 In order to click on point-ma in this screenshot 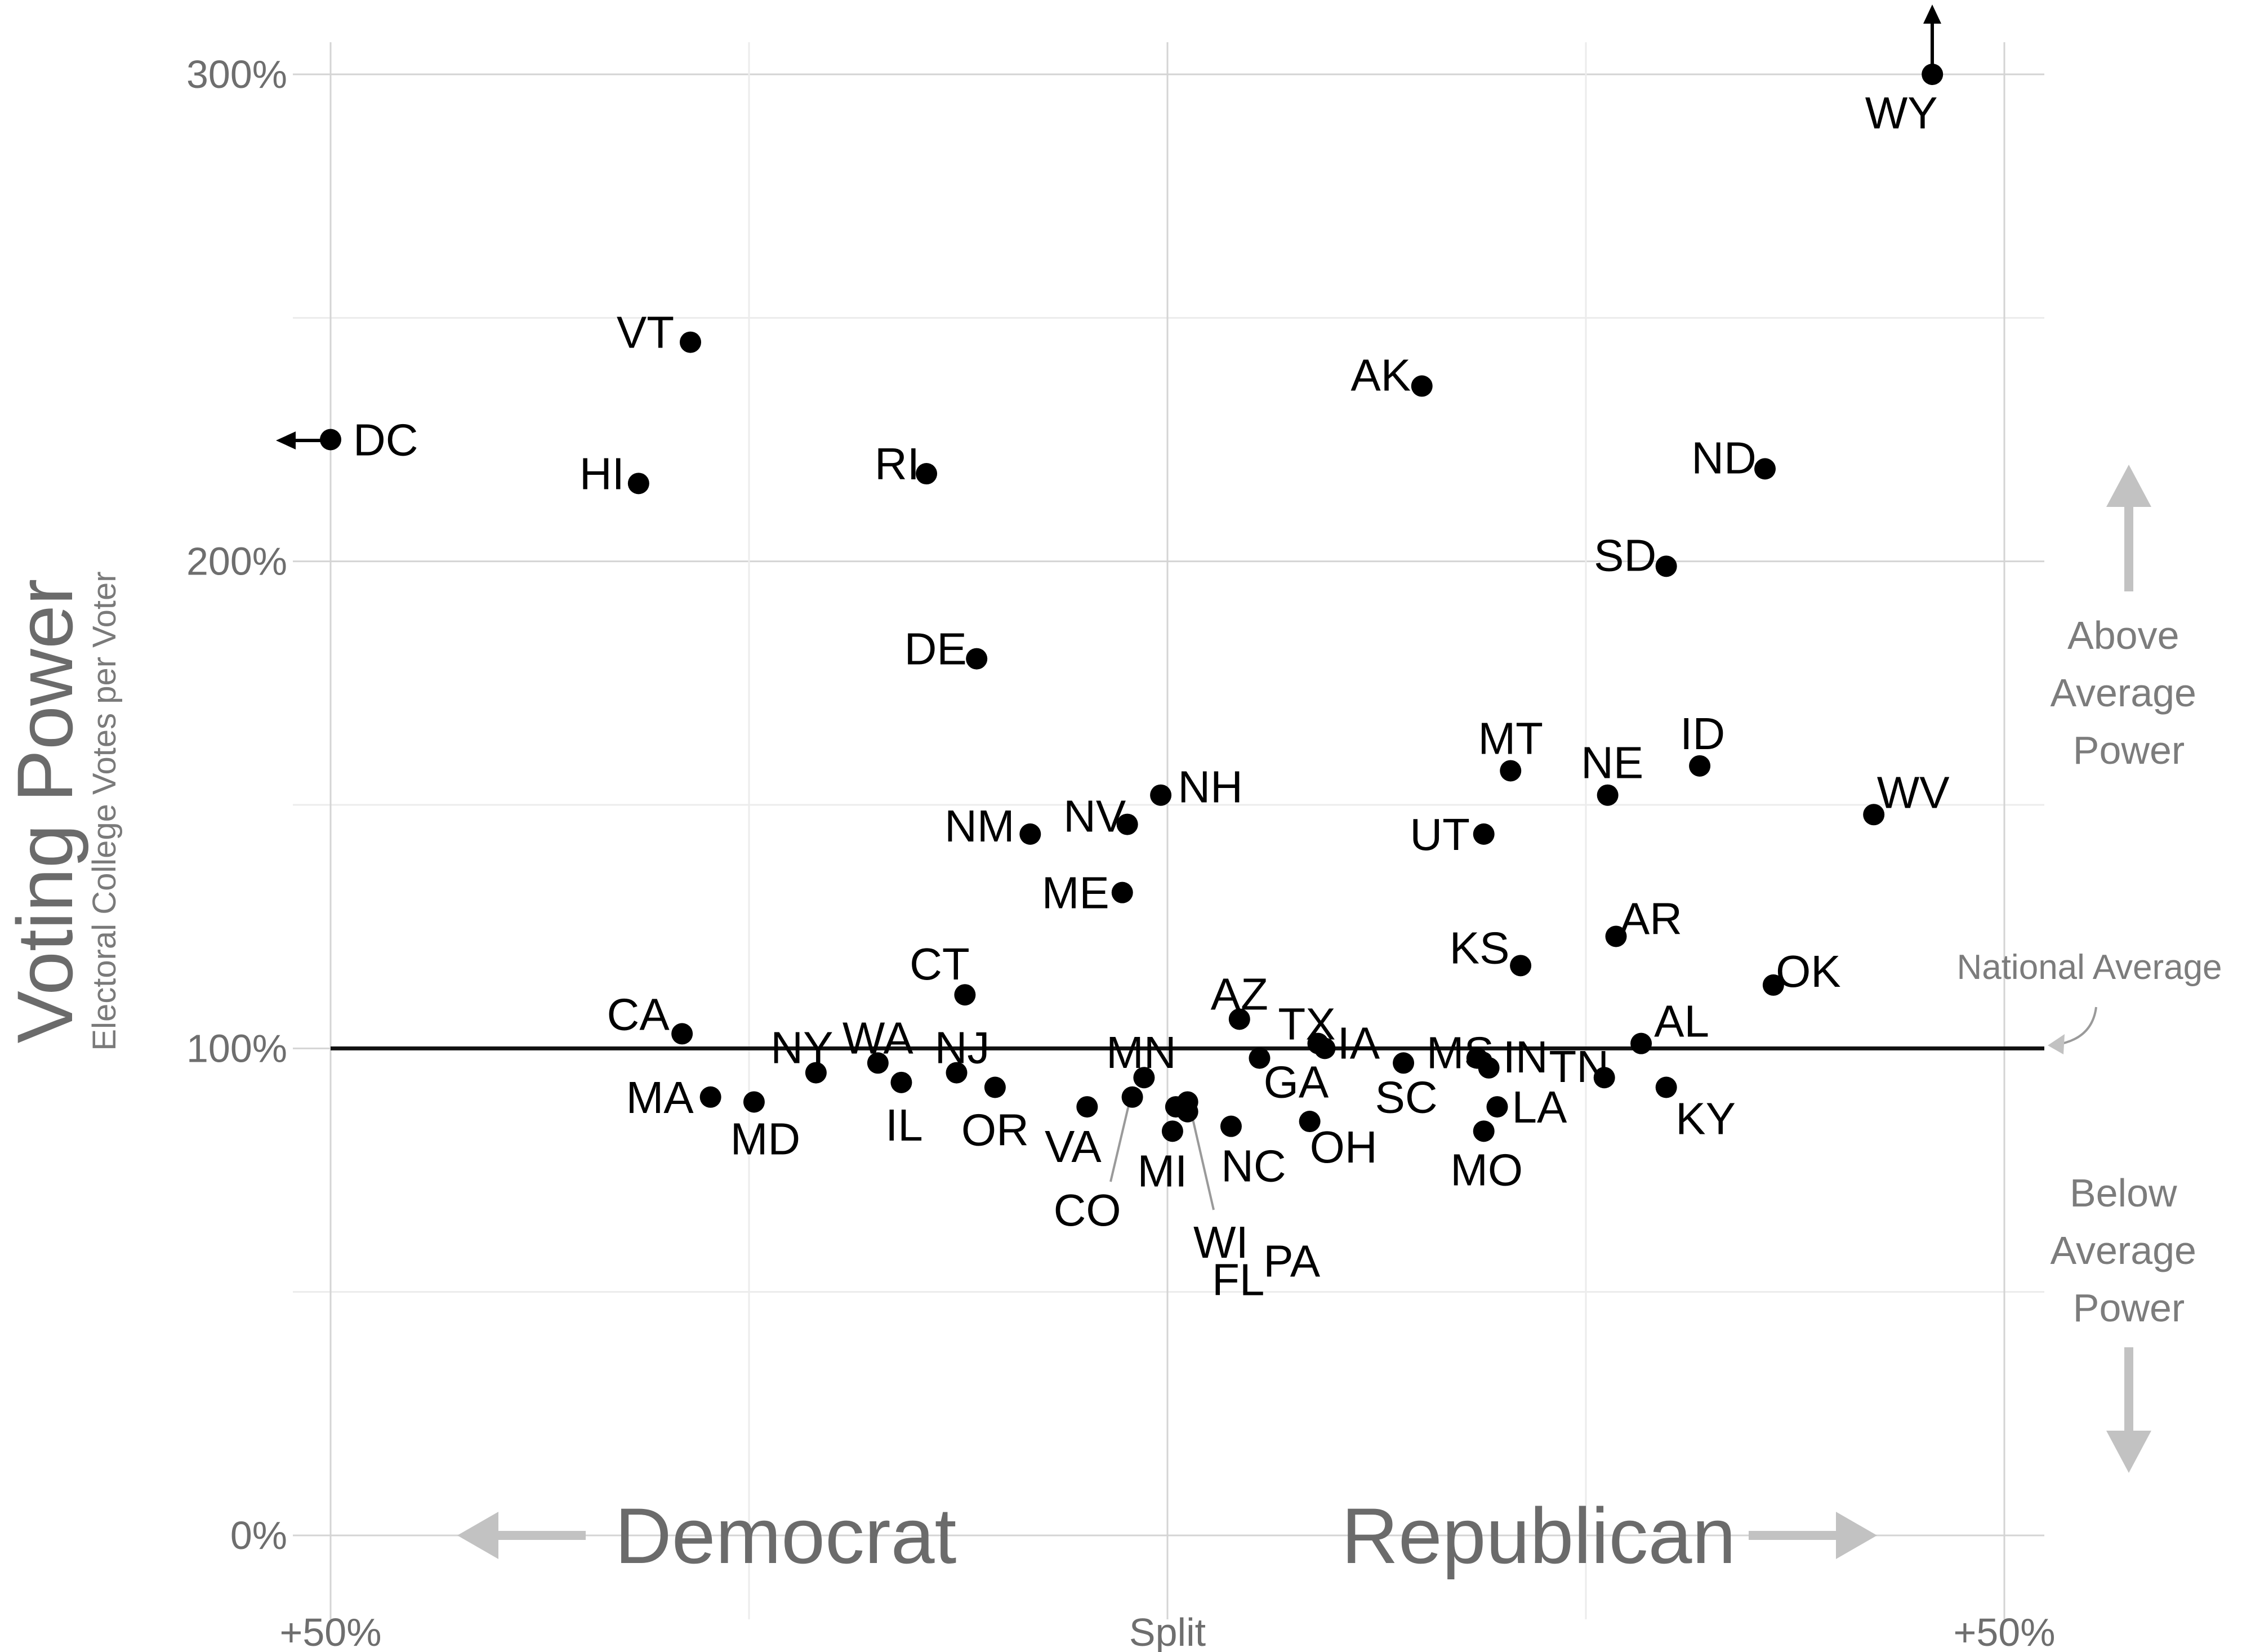, I will do `click(710, 1097)`.